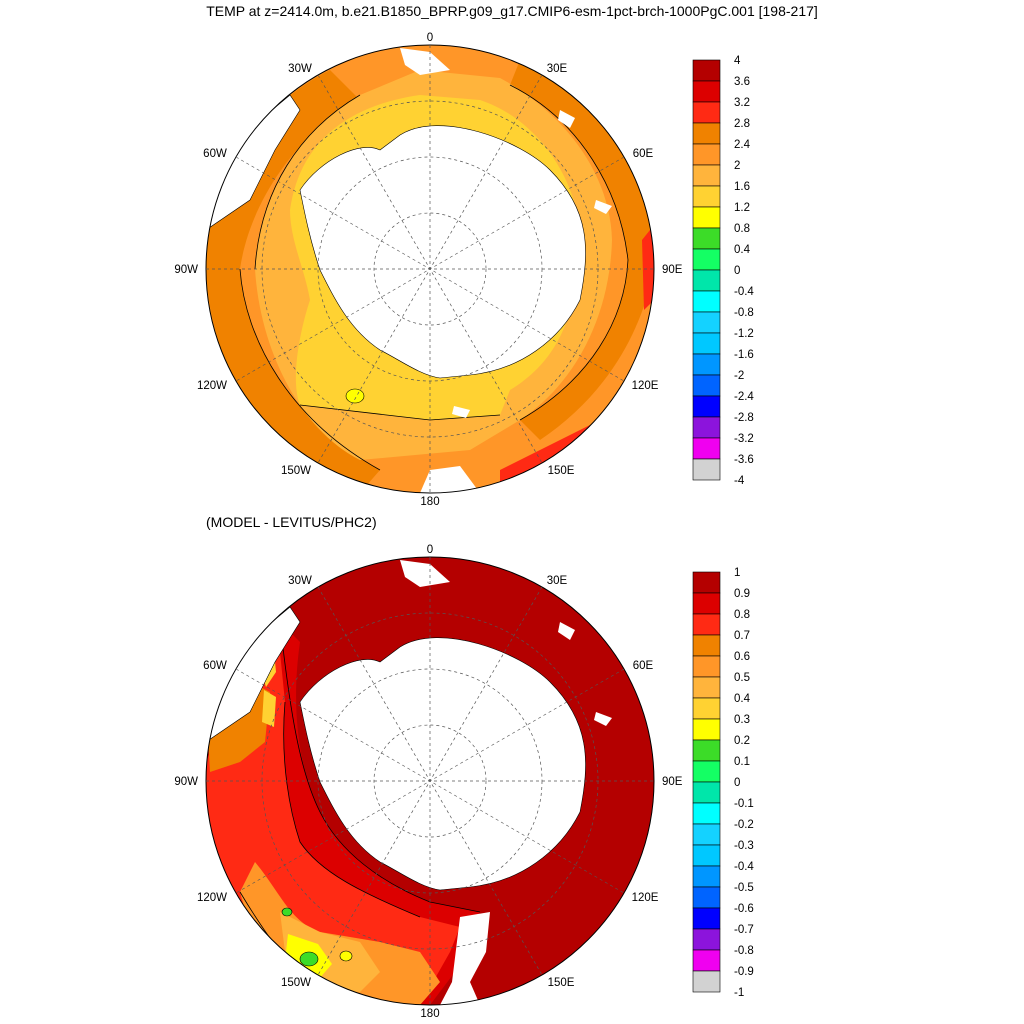 The image size is (1024, 1024). Describe the element at coordinates (744, 867) in the screenshot. I see `colorbar-bottom-tick-label: -0.4` at that location.